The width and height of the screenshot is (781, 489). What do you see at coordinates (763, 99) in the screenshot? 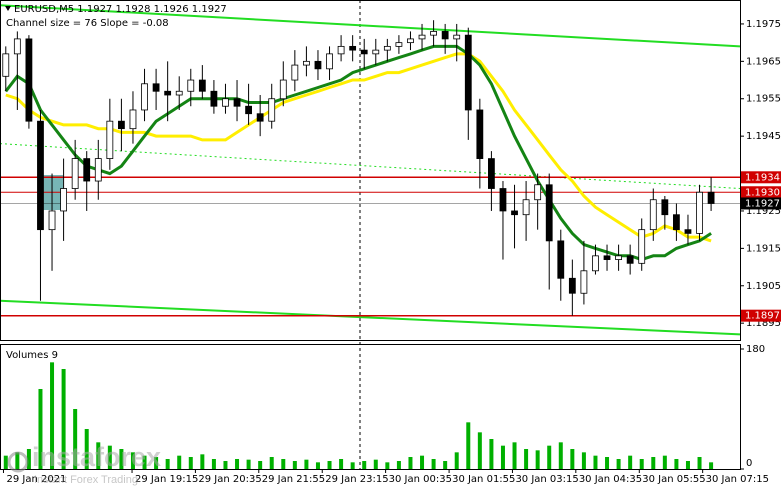
I see `y-tick-label: 1.1955` at bounding box center [763, 99].